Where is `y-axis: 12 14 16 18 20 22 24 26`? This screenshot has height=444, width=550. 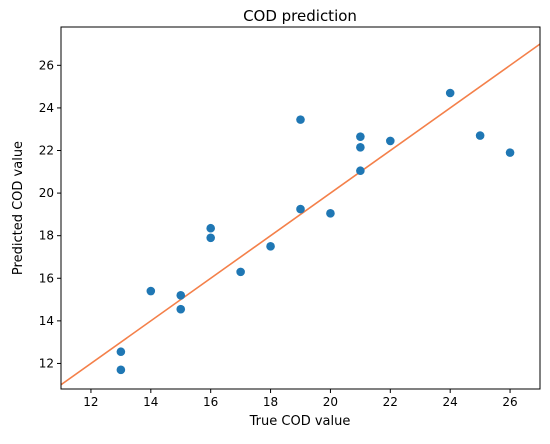
y-axis: 12 14 16 18 20 22 24 26 is located at coordinates (50, 214).